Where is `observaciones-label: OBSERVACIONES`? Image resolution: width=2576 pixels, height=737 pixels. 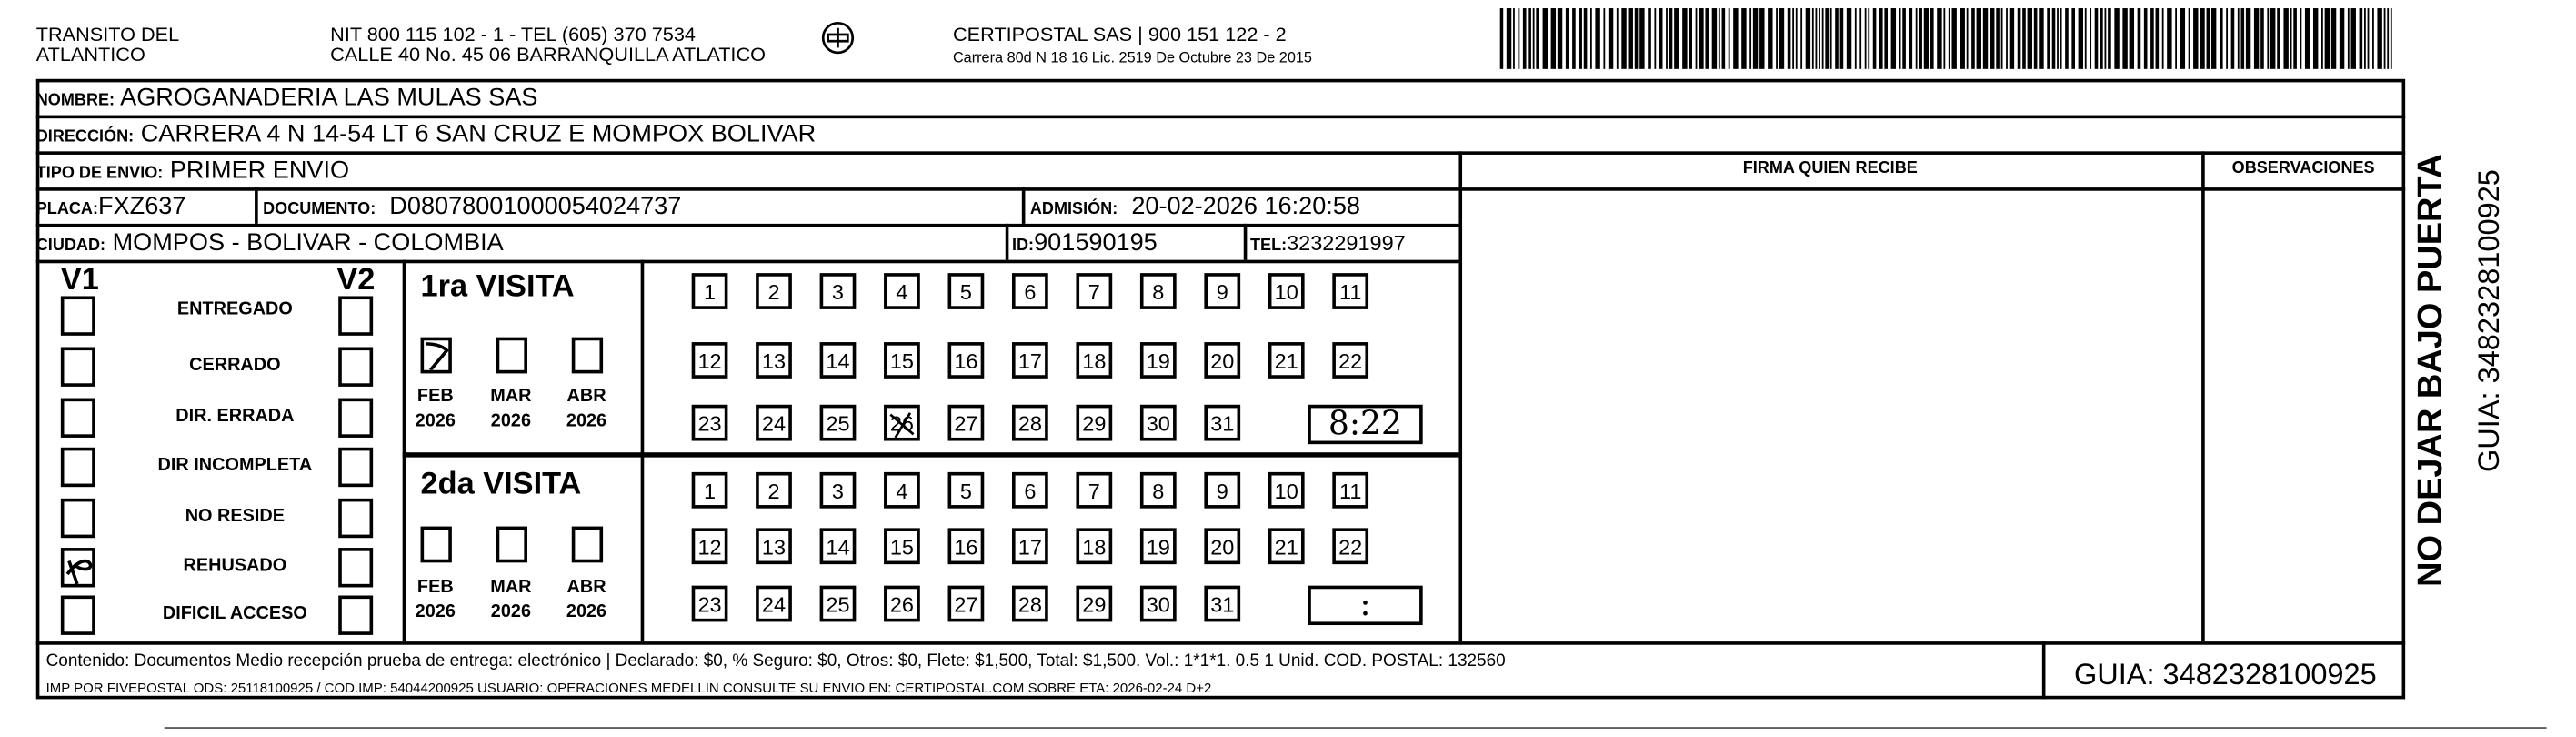 observaciones-label: OBSERVACIONES is located at coordinates (2303, 169).